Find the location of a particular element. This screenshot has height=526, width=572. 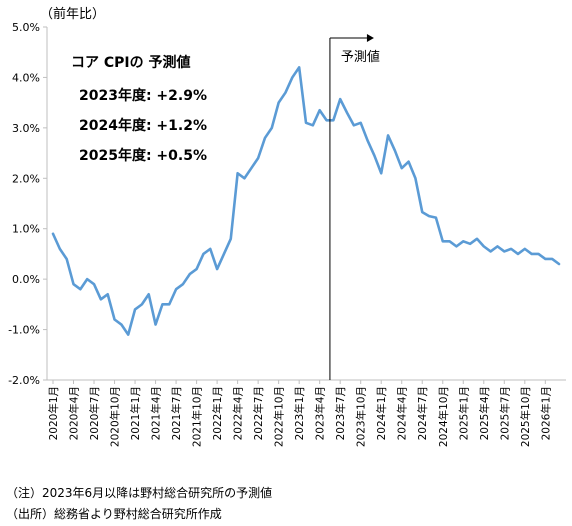

x-tick-label: 2025年7月 is located at coordinates (504, 413).